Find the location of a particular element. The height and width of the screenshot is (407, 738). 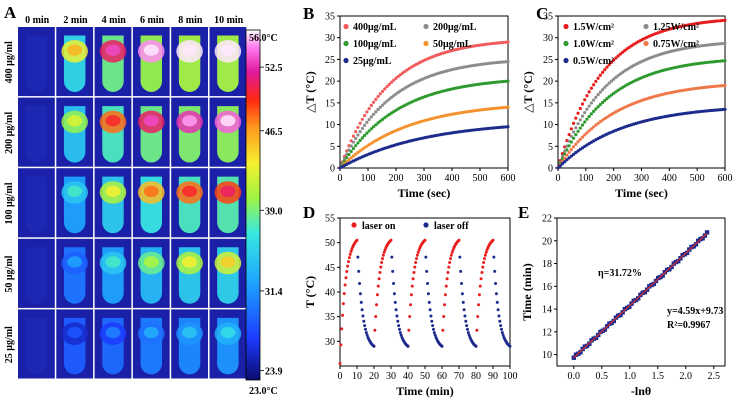

x-tick-label: 0 is located at coordinates (558, 178).